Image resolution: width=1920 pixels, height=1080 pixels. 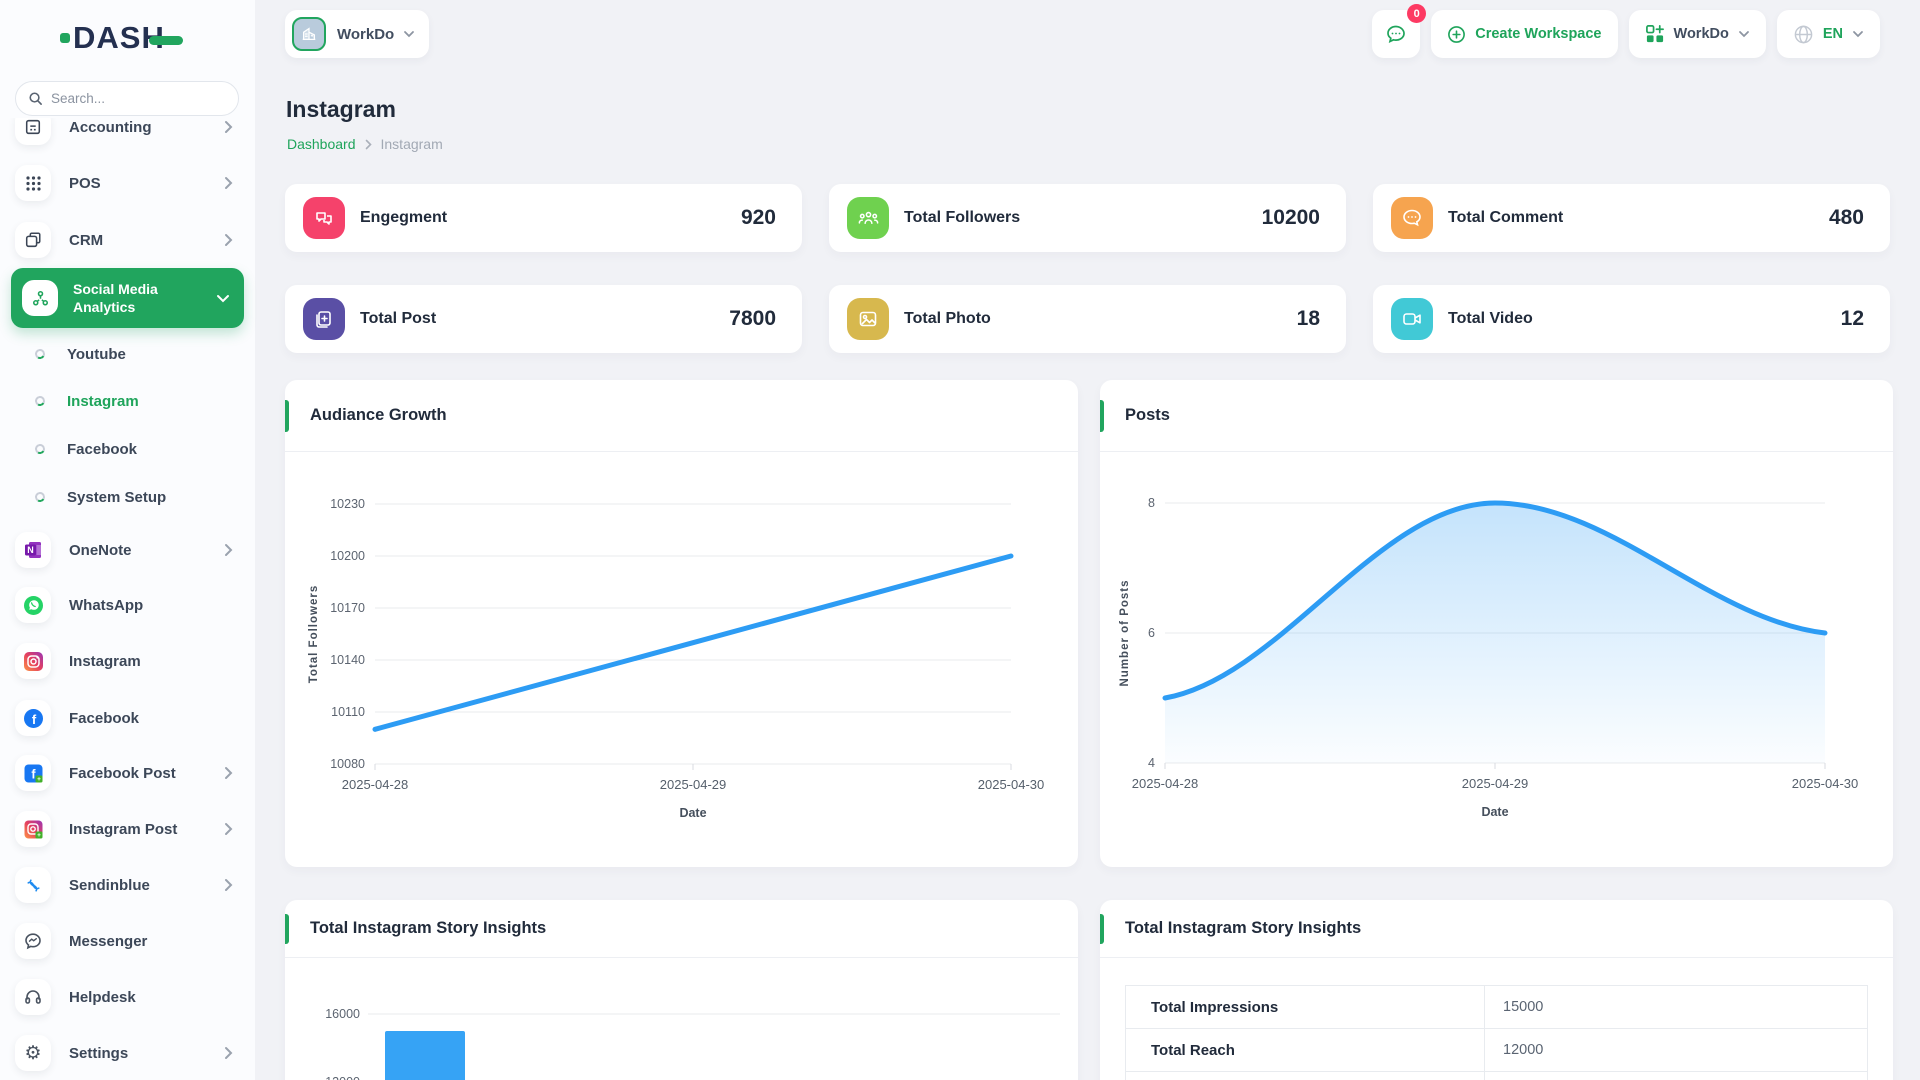 What do you see at coordinates (347, 608) in the screenshot?
I see `svg-text: 10170` at bounding box center [347, 608].